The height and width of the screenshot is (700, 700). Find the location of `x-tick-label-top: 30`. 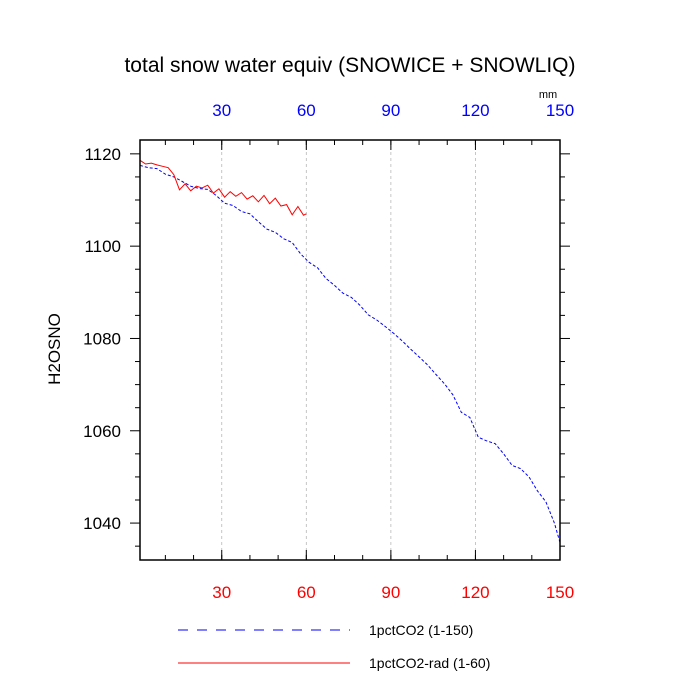

x-tick-label-top: 30 is located at coordinates (221, 110).